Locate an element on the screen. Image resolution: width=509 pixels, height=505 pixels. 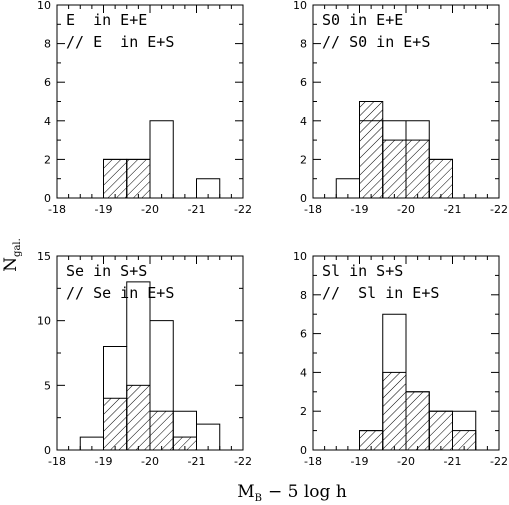
y-tick-label: 15 is located at coordinates (44, 256).